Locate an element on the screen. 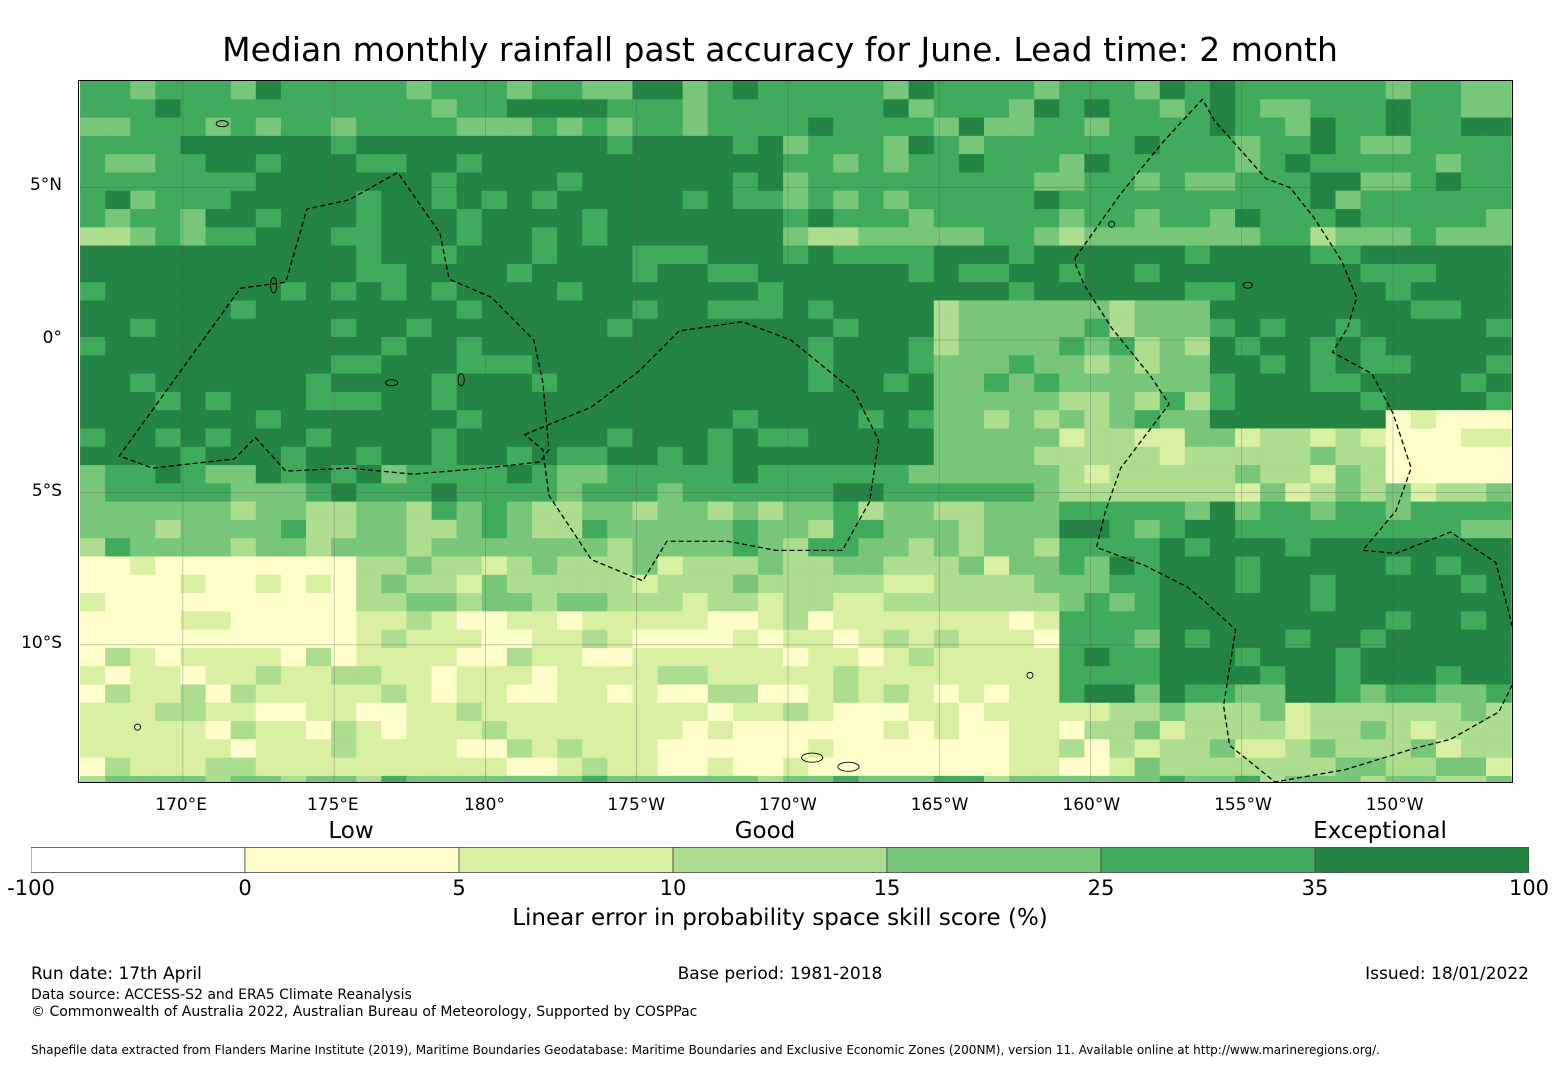 The height and width of the screenshot is (1065, 1560). latitude-label: 5°N is located at coordinates (45, 184).